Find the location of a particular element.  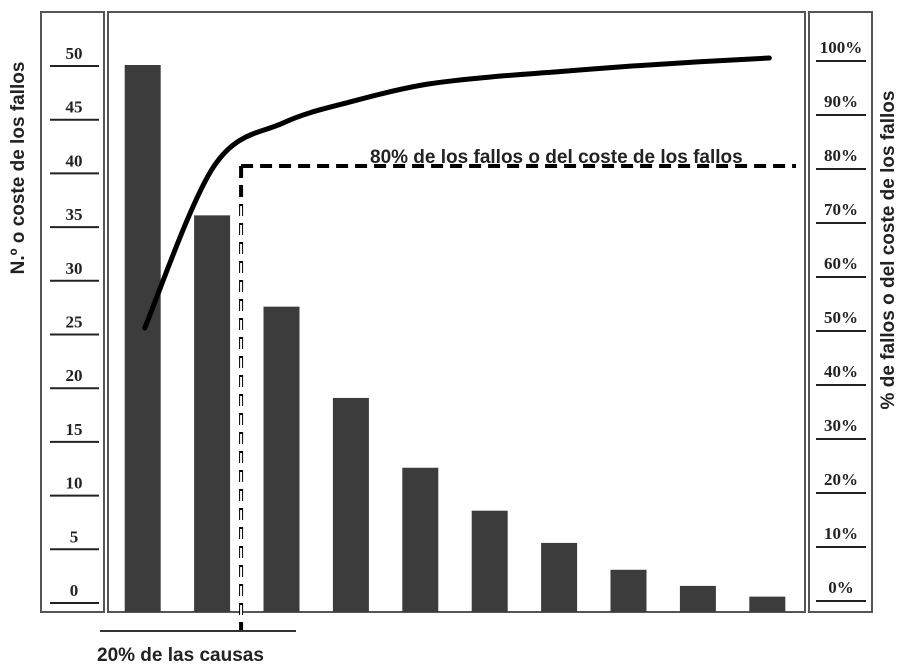

right-tick-label: 60% is located at coordinates (841, 263).